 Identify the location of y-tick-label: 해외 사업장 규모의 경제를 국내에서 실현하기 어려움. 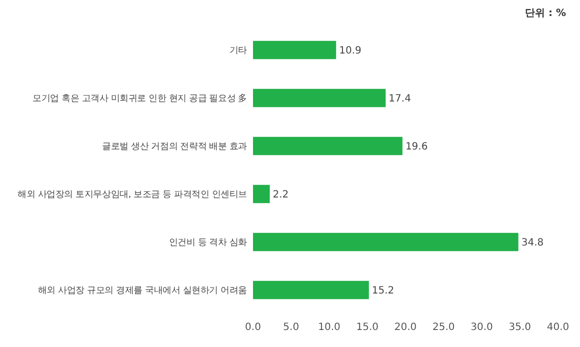
(143, 291).